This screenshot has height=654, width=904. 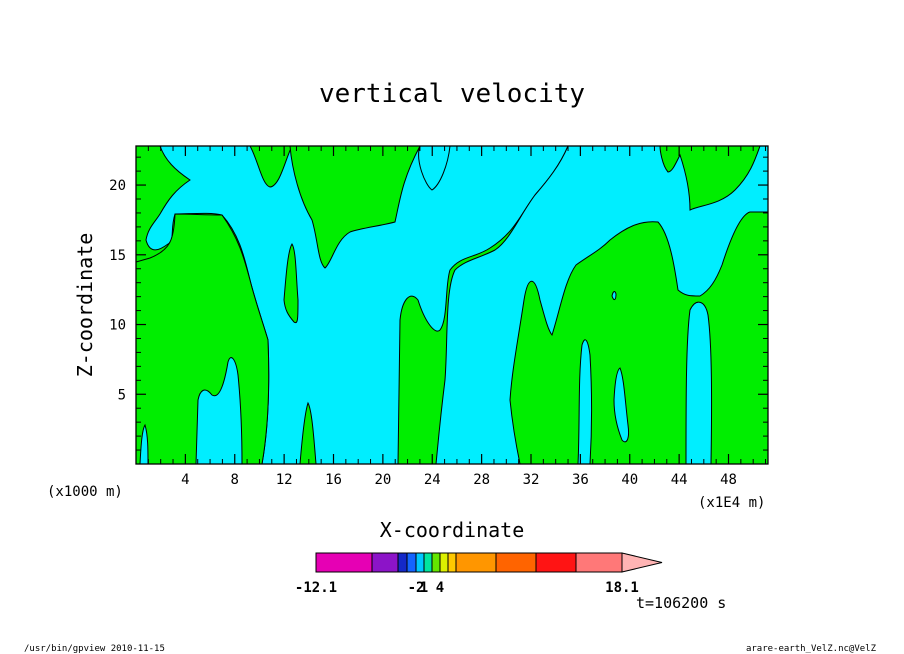 I want to click on x-tick-label: 28, so click(x=481, y=480).